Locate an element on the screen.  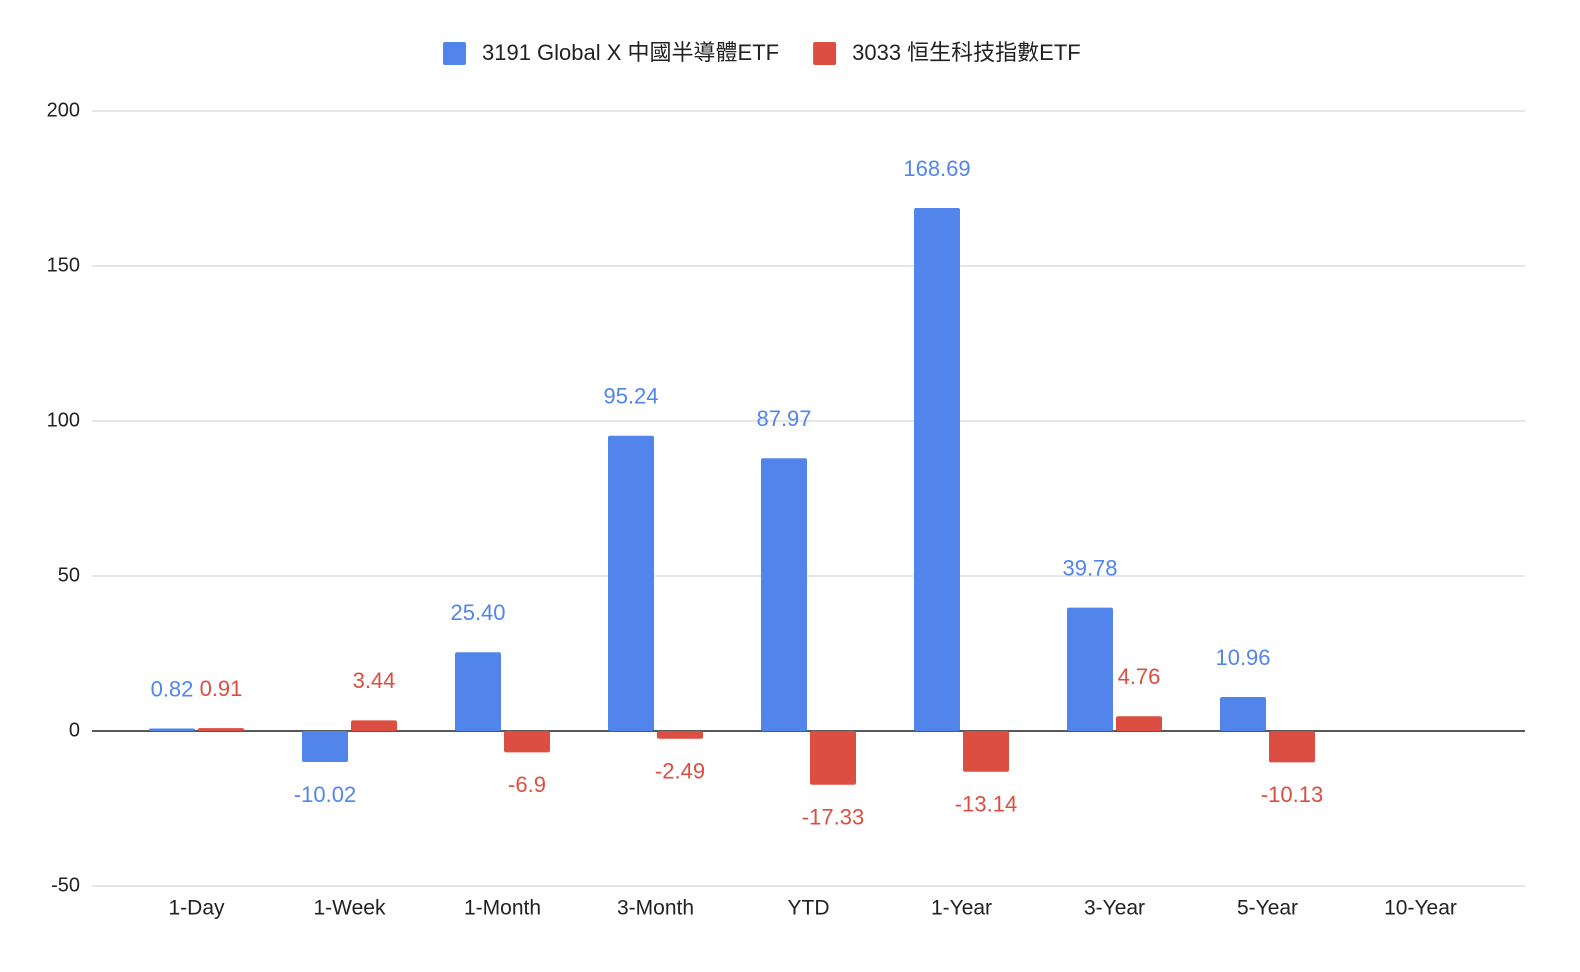
x-tick-label: 3-Month is located at coordinates (655, 908).